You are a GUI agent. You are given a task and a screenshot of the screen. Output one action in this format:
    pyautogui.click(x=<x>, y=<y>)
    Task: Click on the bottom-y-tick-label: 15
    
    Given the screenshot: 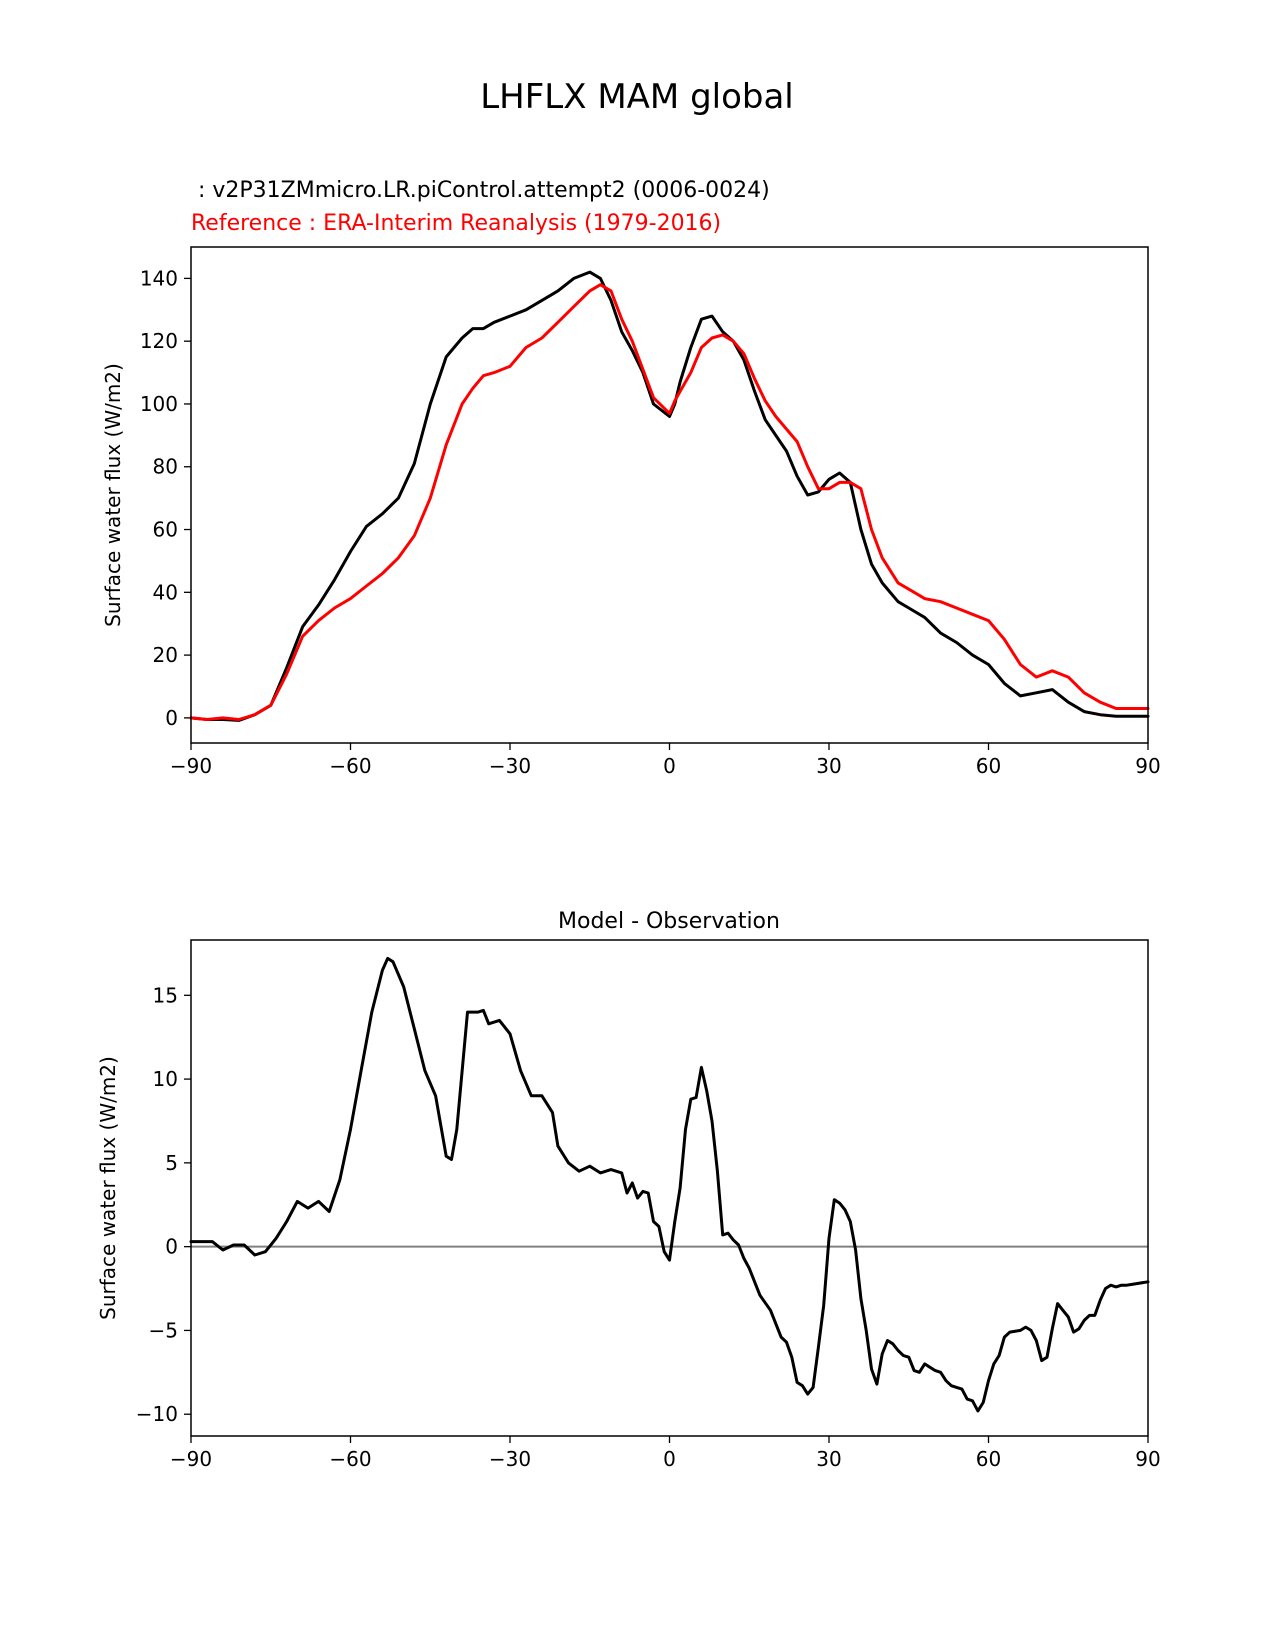 What is the action you would take?
    pyautogui.click(x=165, y=995)
    